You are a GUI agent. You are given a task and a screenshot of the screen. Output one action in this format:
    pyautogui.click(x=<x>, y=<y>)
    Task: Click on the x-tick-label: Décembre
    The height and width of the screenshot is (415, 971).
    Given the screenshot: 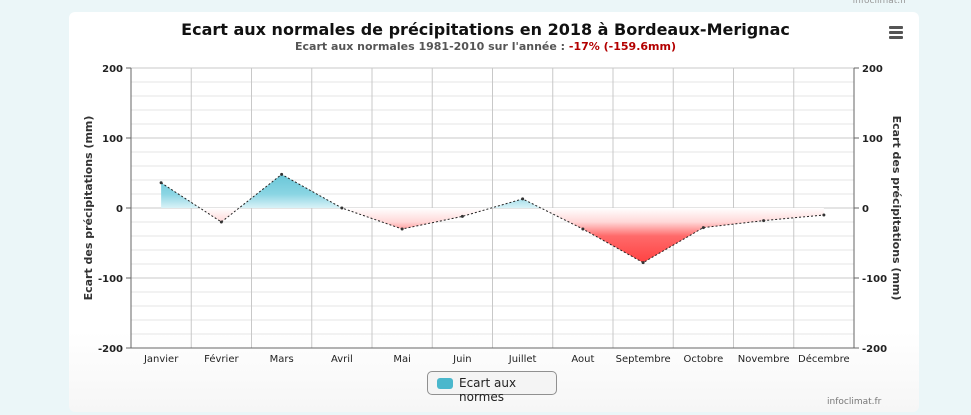 What is the action you would take?
    pyautogui.click(x=824, y=359)
    